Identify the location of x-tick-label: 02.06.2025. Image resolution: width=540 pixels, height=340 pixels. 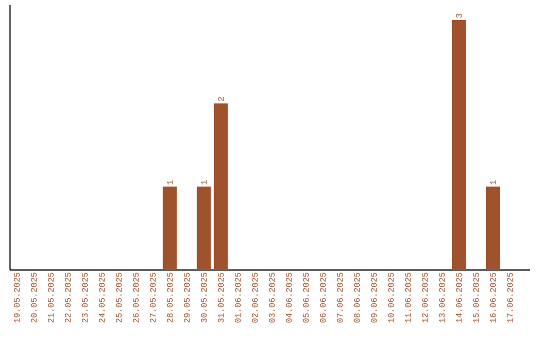
(255, 297).